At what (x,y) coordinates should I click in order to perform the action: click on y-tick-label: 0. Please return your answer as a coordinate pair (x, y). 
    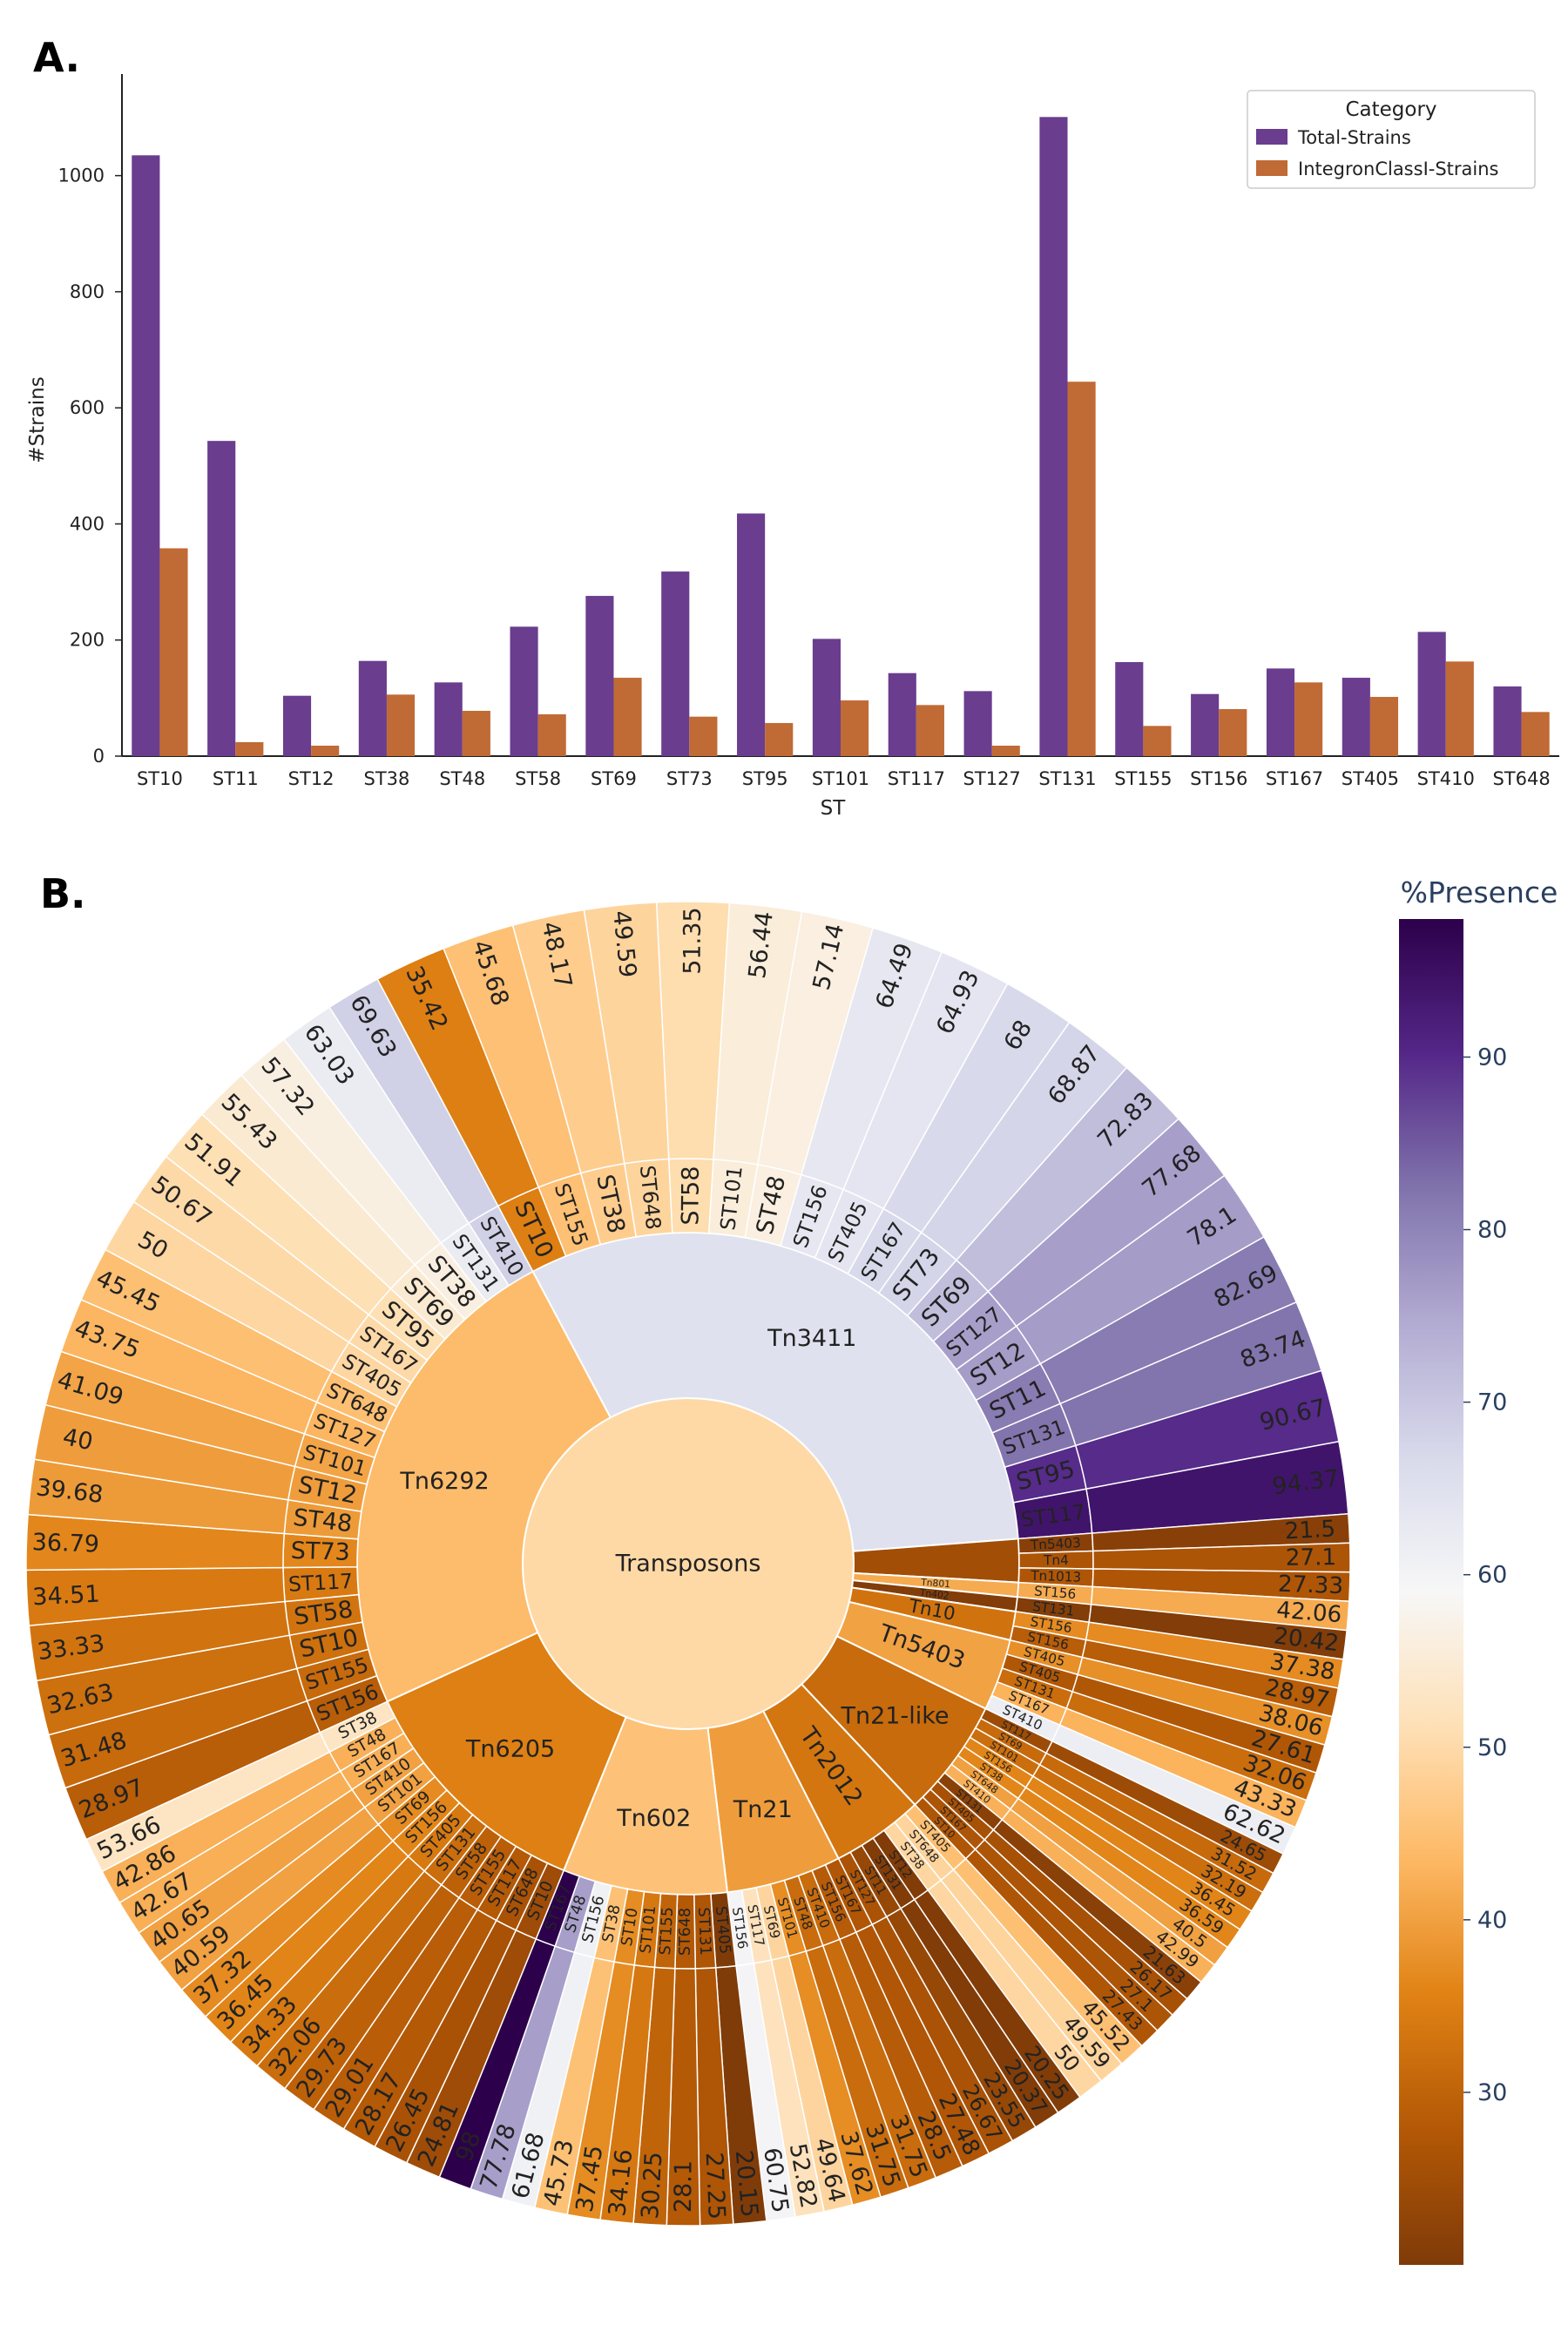
    Looking at the image, I should click on (99, 756).